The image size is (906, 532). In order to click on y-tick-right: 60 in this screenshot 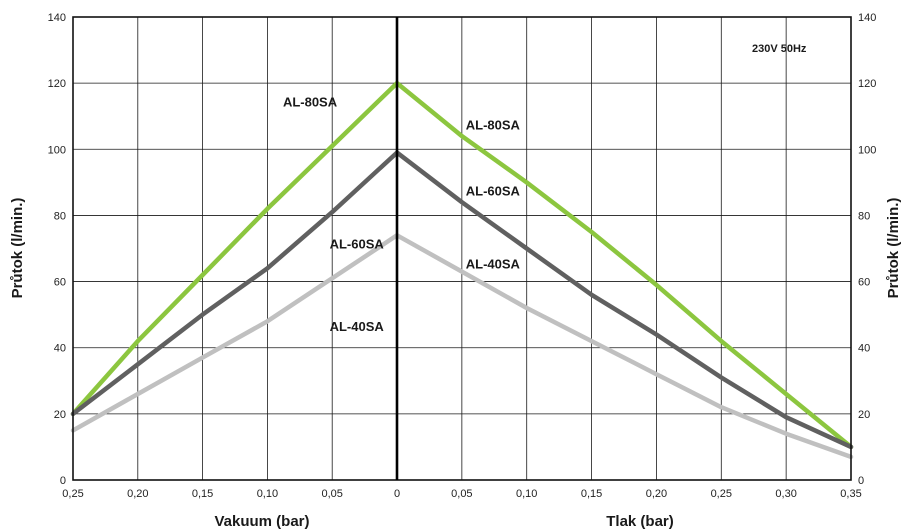, I will do `click(864, 283)`.